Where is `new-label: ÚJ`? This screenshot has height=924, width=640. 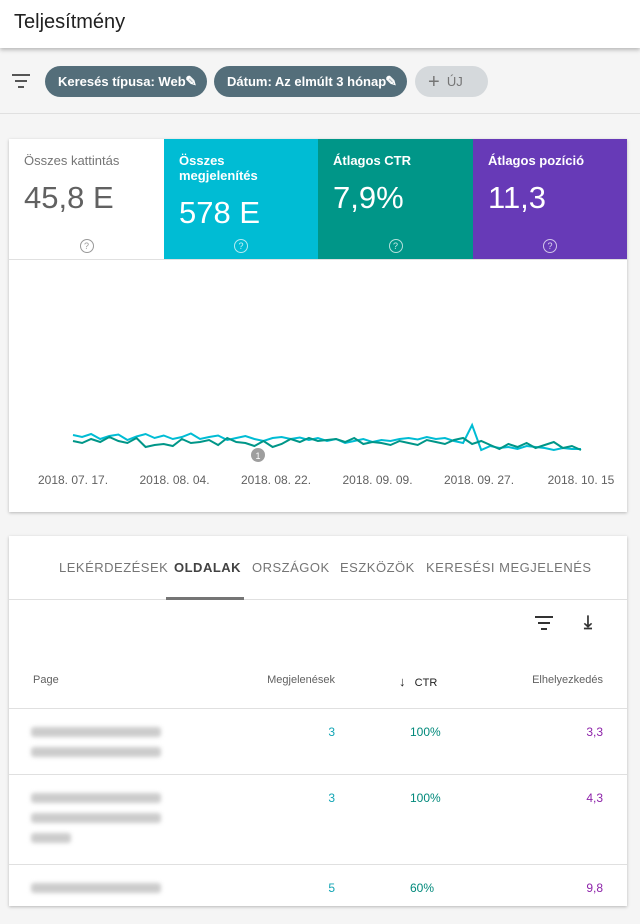
new-label: ÚJ is located at coordinates (454, 81).